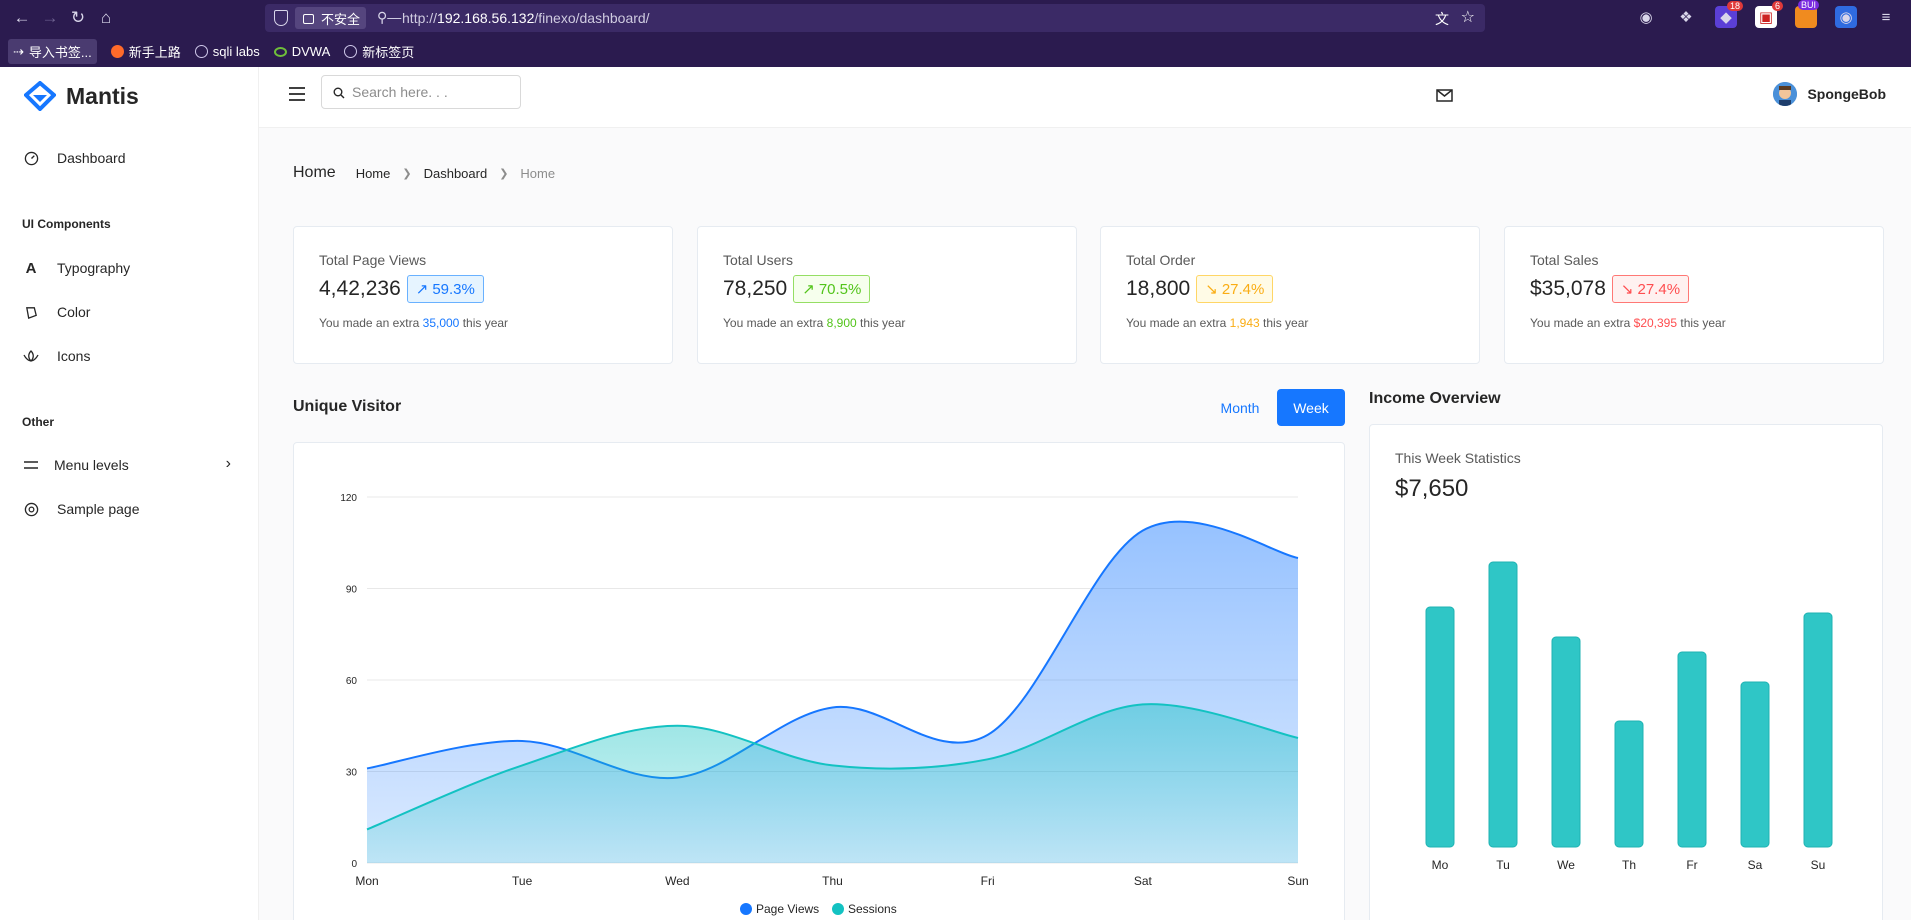 This screenshot has width=1911, height=920. Describe the element at coordinates (538, 173) in the screenshot. I see `breadcrumb-current: Home` at that location.